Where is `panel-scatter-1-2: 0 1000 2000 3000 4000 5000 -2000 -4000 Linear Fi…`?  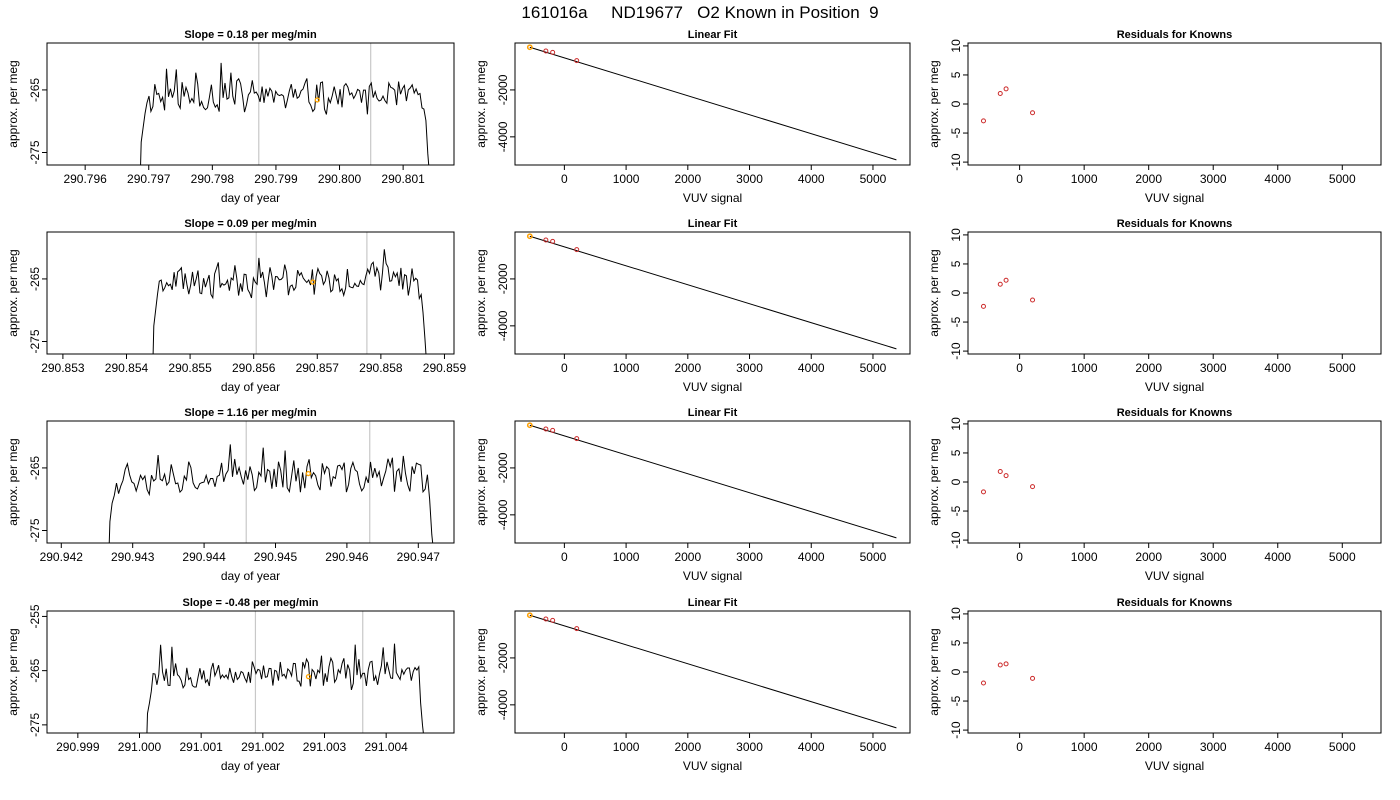 panel-scatter-1-2: 0 1000 2000 3000 4000 5000 -2000 -4000 Linear Fi… is located at coordinates (692, 117).